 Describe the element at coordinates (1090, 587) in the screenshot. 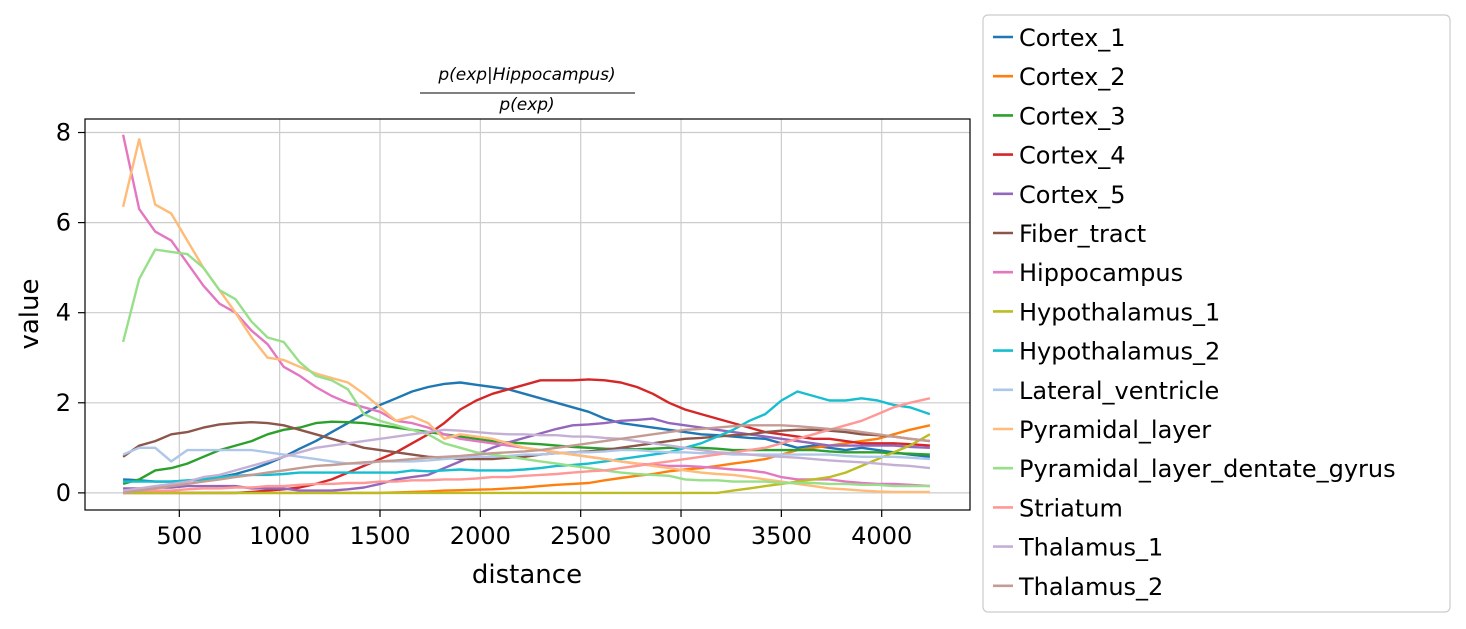

I see `legend-label: Thalamus_2` at that location.